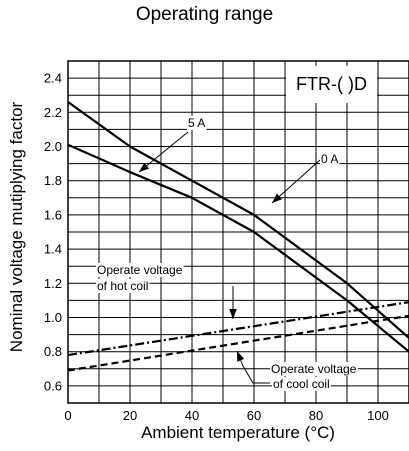  Describe the element at coordinates (53, 78) in the screenshot. I see `y-tick-label: 2.4` at that location.